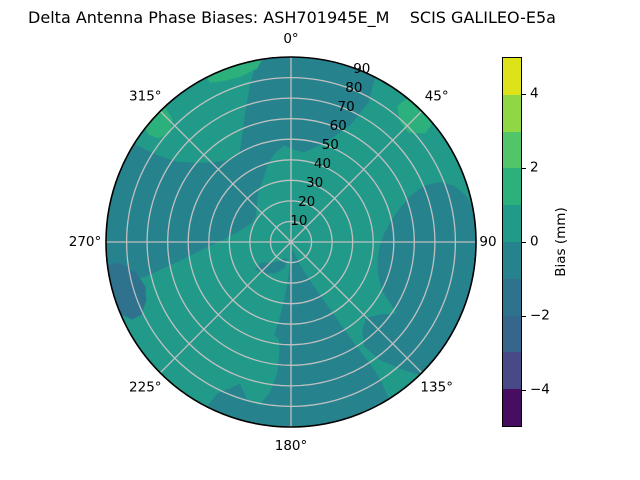 This screenshot has height=480, width=640. What do you see at coordinates (322, 164) in the screenshot?
I see `radial-tick-label-40: 40` at bounding box center [322, 164].